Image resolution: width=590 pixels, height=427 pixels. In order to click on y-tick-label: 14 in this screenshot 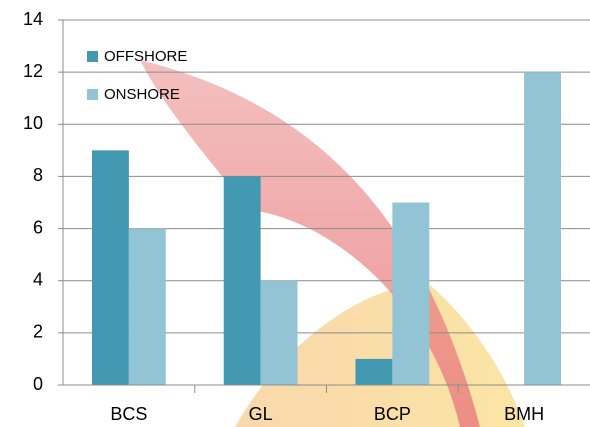, I will do `click(33, 19)`.